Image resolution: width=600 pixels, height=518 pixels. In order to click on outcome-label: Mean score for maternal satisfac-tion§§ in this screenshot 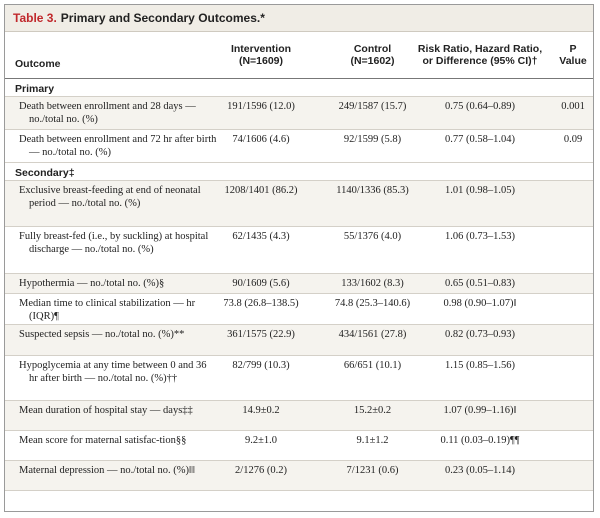, I will do `click(103, 440)`.